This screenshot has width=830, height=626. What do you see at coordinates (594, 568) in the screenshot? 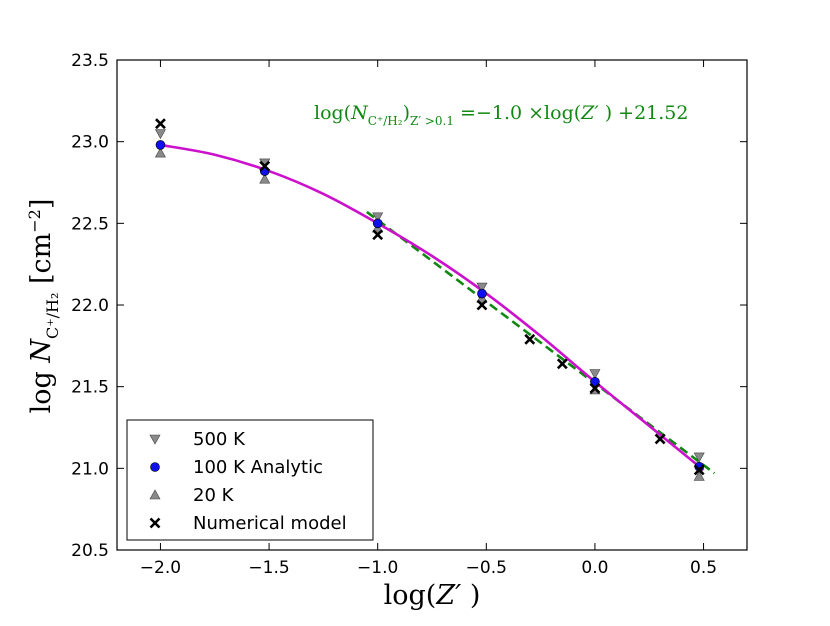
I see `x-tick-label: 0.0` at bounding box center [594, 568].